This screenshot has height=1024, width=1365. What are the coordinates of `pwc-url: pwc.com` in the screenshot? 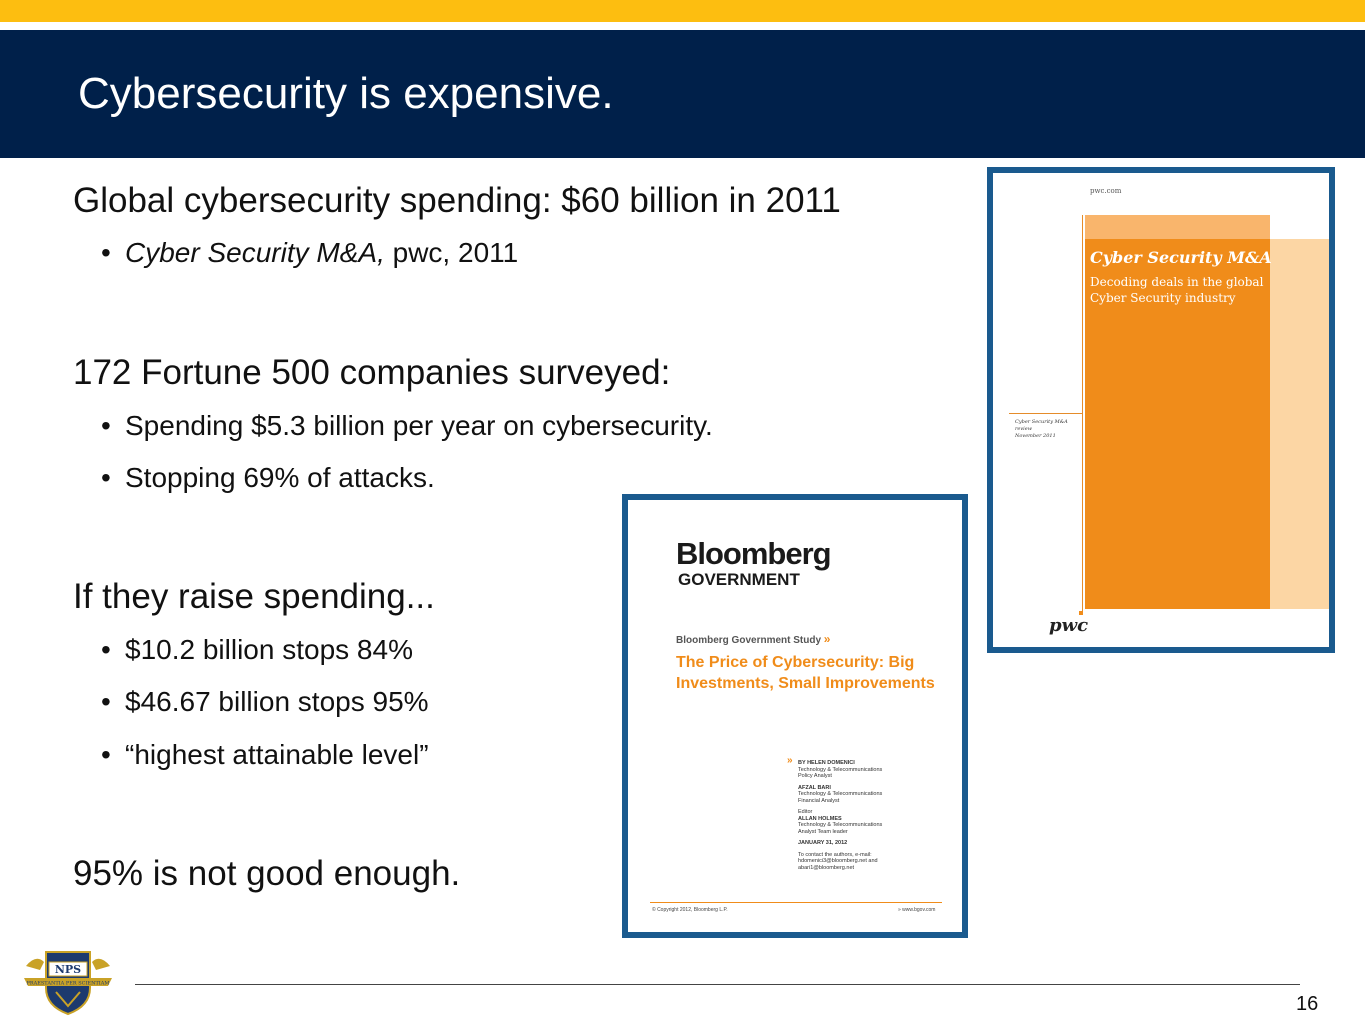 It's located at (1106, 191).